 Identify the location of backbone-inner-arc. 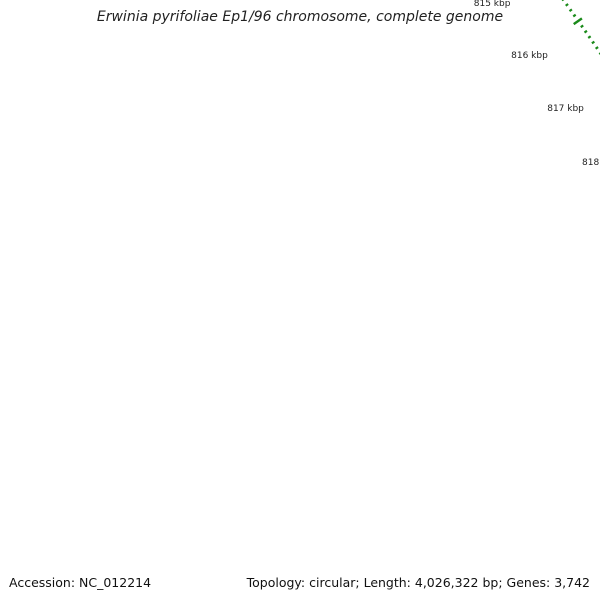
(517, 134).